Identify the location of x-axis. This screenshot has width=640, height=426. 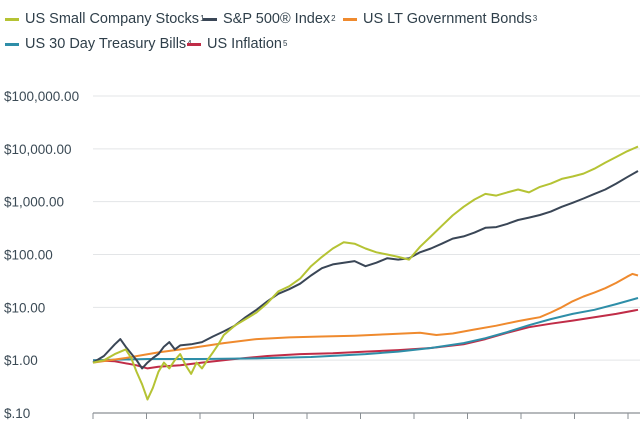
(360, 416).